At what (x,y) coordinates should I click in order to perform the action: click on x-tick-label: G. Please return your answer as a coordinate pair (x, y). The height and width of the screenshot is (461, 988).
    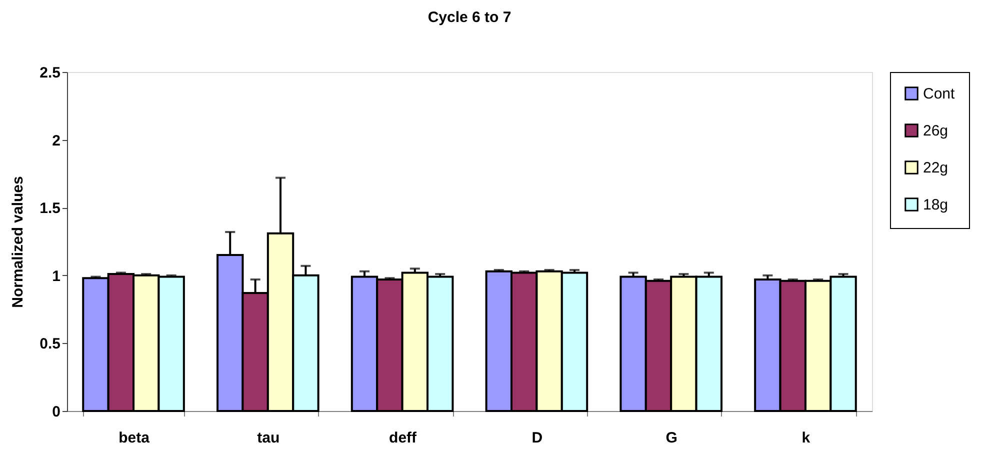
    Looking at the image, I should click on (672, 438).